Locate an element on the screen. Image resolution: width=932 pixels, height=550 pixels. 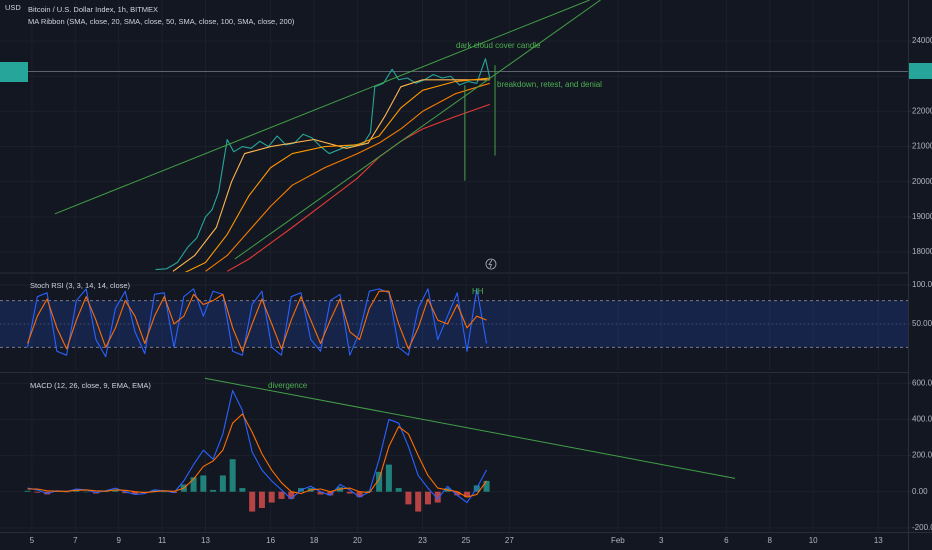
x-tick-label: 25 is located at coordinates (465, 540).